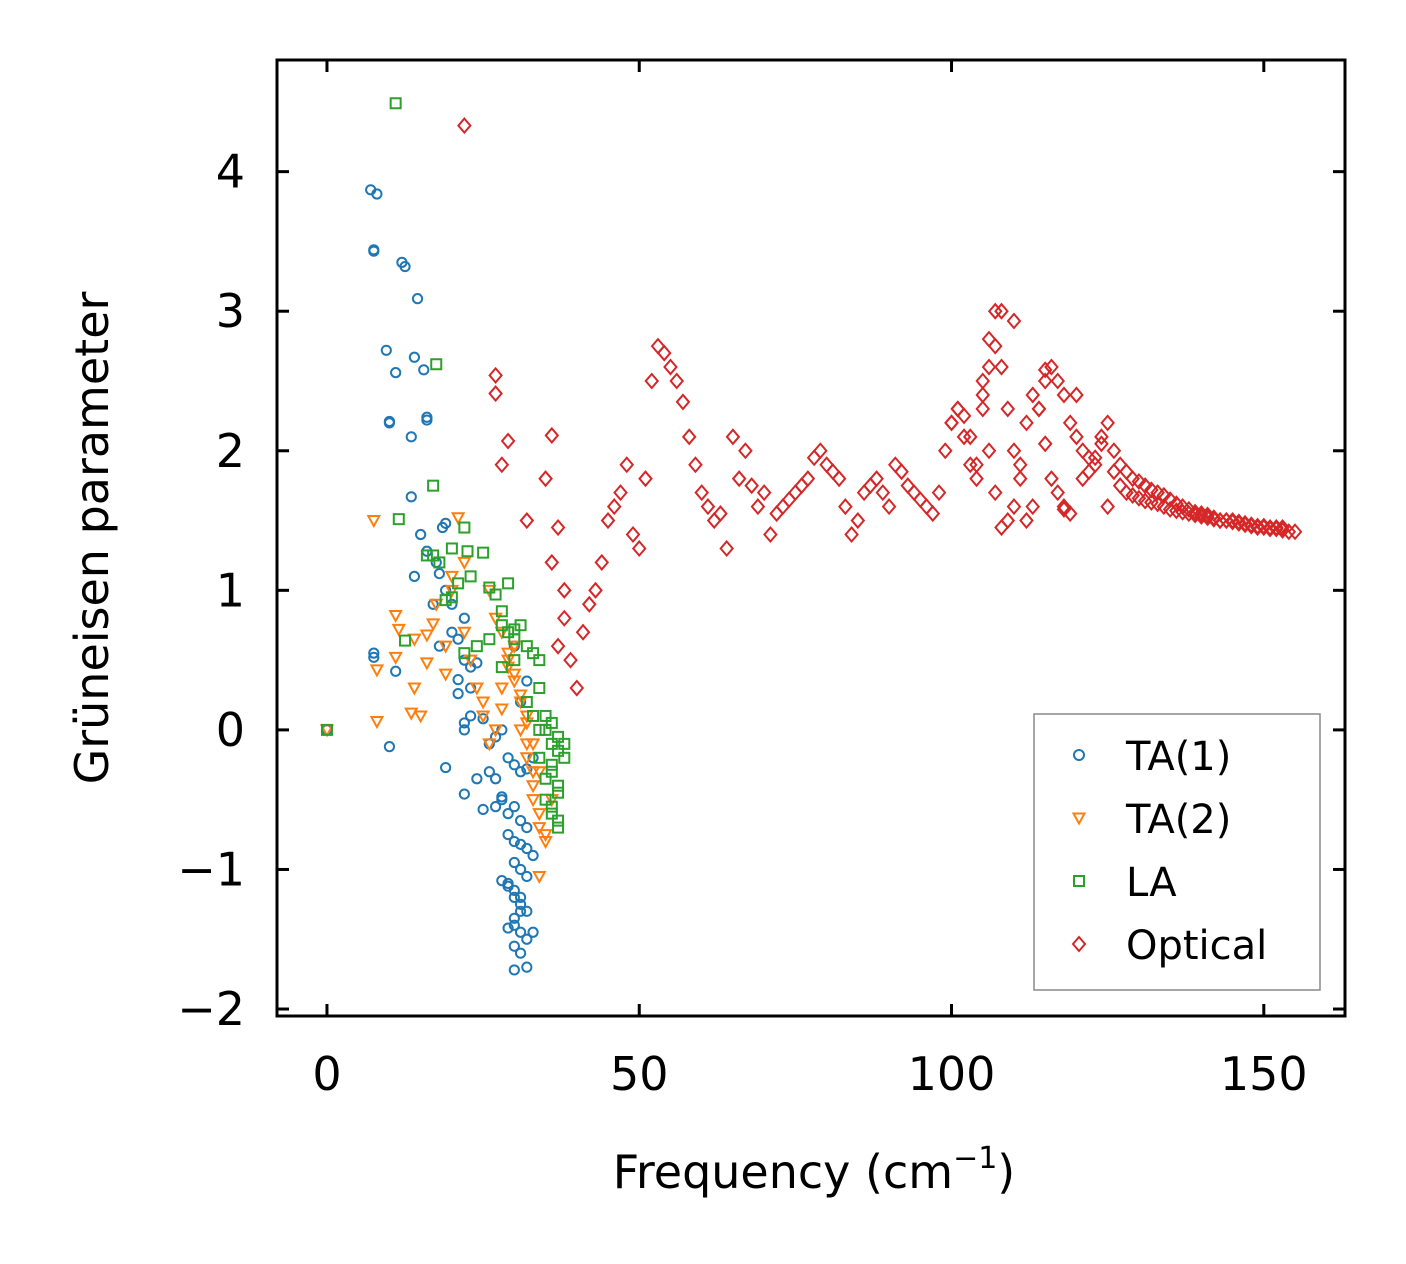 This screenshot has height=1264, width=1406. Describe the element at coordinates (211, 1009) in the screenshot. I see `y-tick-label: −2` at that location.